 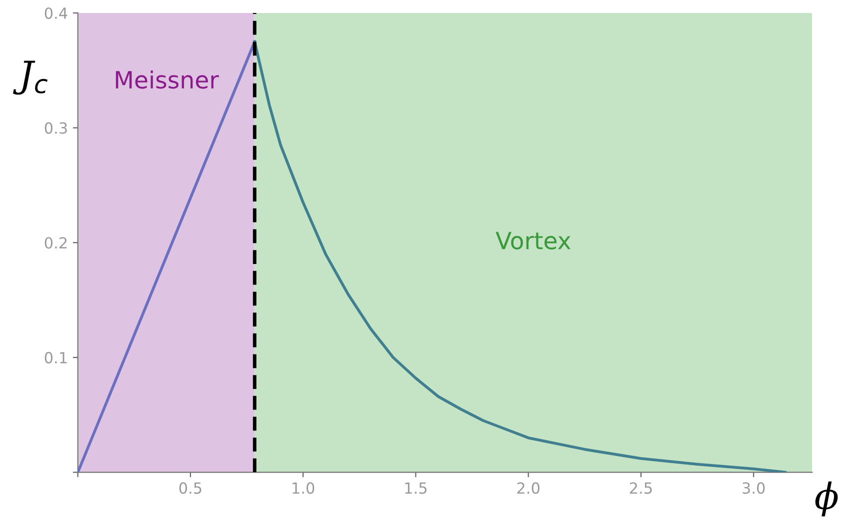 What do you see at coordinates (416, 488) in the screenshot?
I see `x-tick-label: 1.5` at bounding box center [416, 488].